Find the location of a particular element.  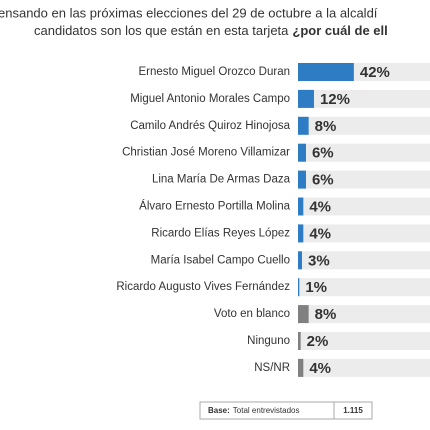

category-label: Christian José Moreno Villamizar is located at coordinates (206, 153).